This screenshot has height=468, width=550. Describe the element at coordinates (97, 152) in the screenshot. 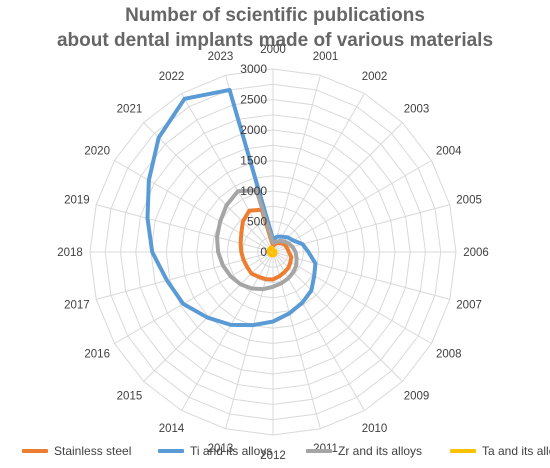

I see `category-label: 2020` at that location.